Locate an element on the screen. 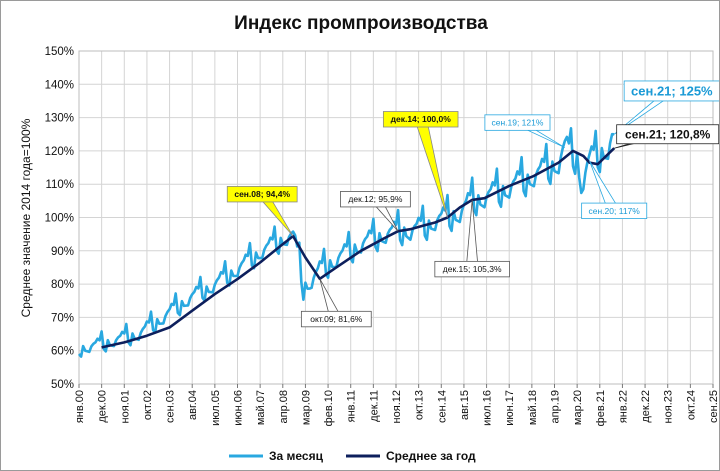 Image resolution: width=720 pixels, height=471 pixels. x-tick-label: сен.14 is located at coordinates (442, 406).